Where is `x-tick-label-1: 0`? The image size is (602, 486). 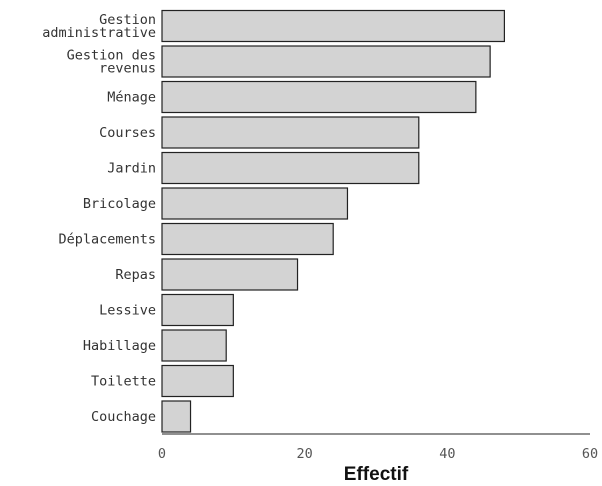
x-tick-label-1: 0 is located at coordinates (162, 454).